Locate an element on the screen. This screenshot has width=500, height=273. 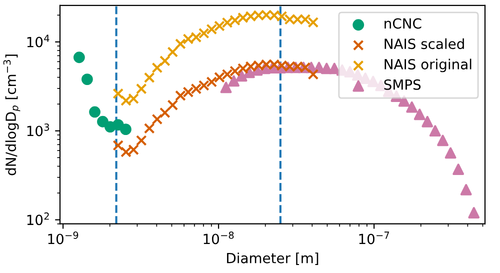
legend-label: nCNC is located at coordinates (403, 23).